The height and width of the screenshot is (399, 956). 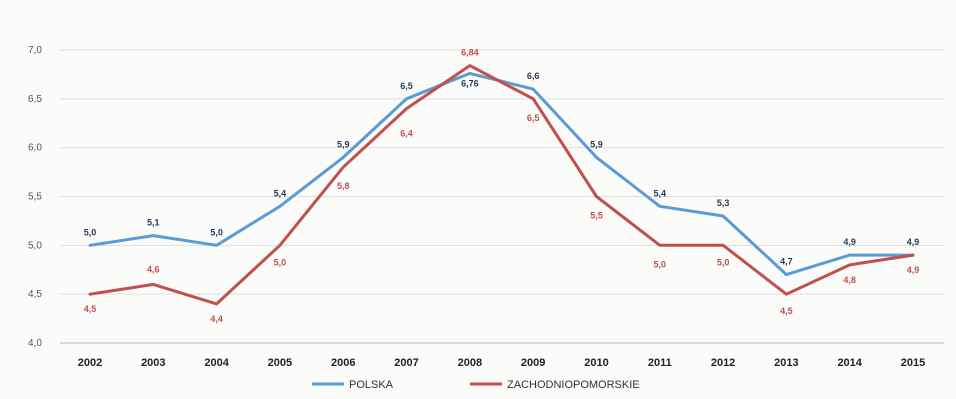 I want to click on x-tick-label: 2005, so click(x=280, y=363).